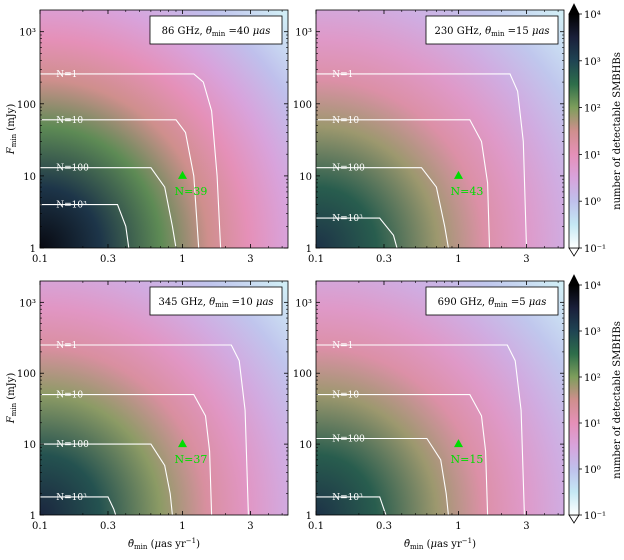  Describe the element at coordinates (190, 459) in the screenshot. I see `marker-label: N=37` at that location.